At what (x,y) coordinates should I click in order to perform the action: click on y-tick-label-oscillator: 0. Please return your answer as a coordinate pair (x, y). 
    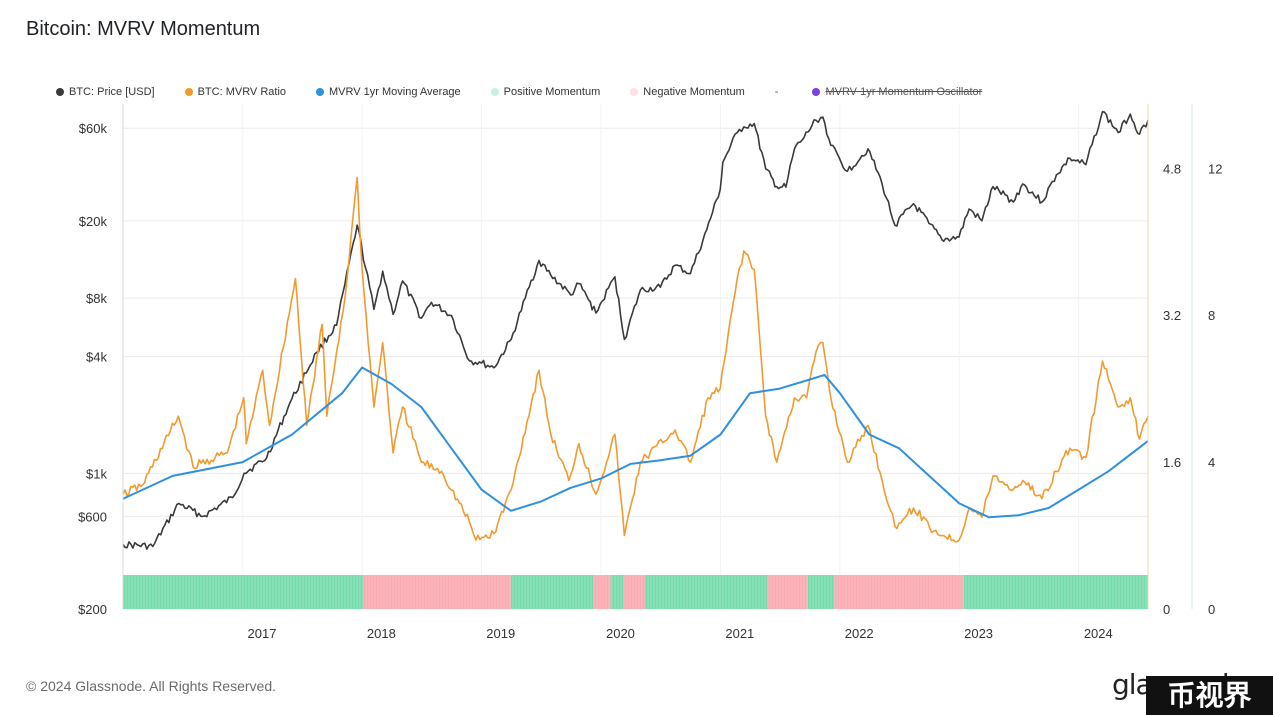
    Looking at the image, I should click on (1211, 609).